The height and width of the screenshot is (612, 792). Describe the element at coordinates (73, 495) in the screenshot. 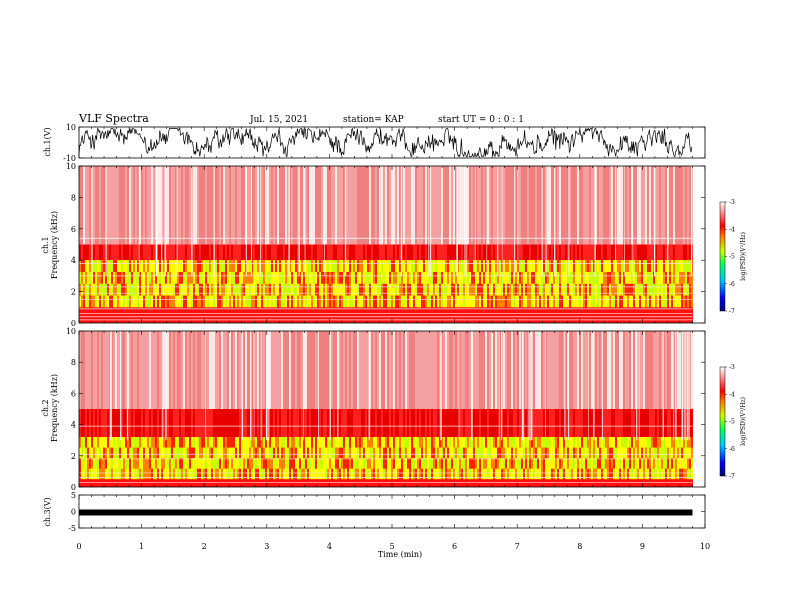

I see `ch3-waveform-ytick-label: 5` at that location.